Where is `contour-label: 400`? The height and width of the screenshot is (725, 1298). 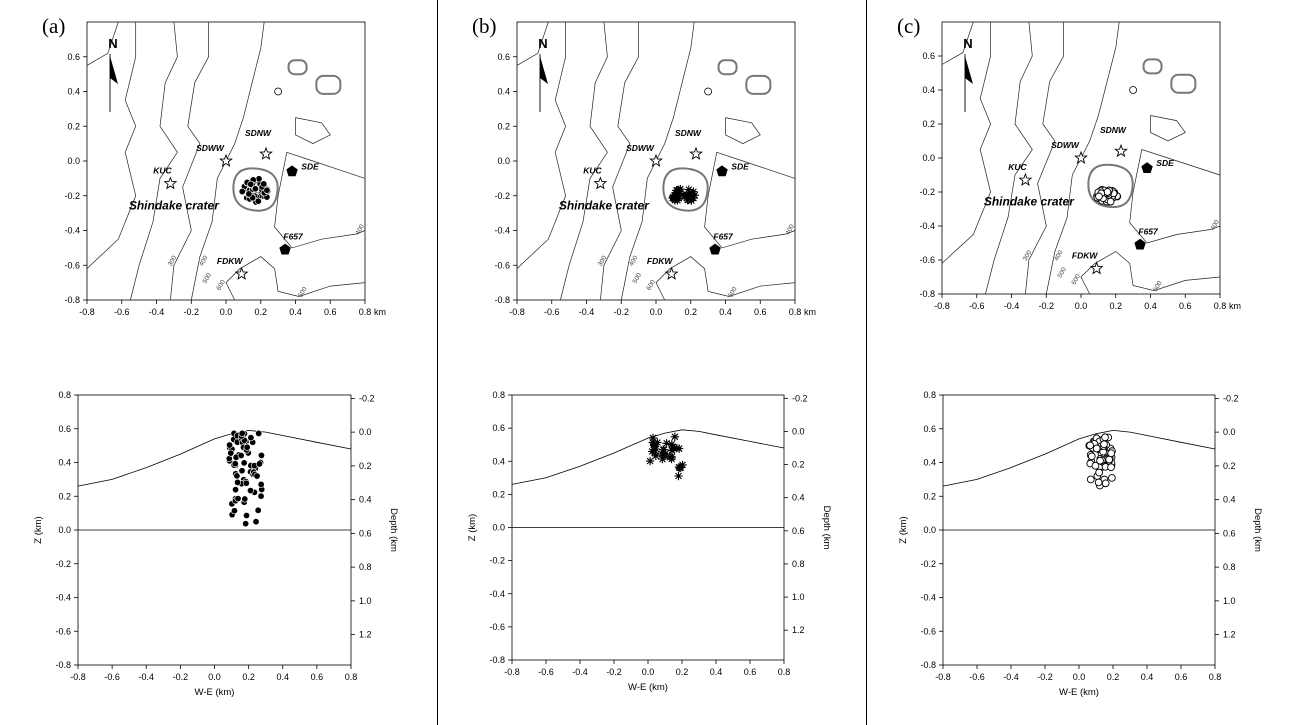
contour-label: 400 is located at coordinates (204, 260).